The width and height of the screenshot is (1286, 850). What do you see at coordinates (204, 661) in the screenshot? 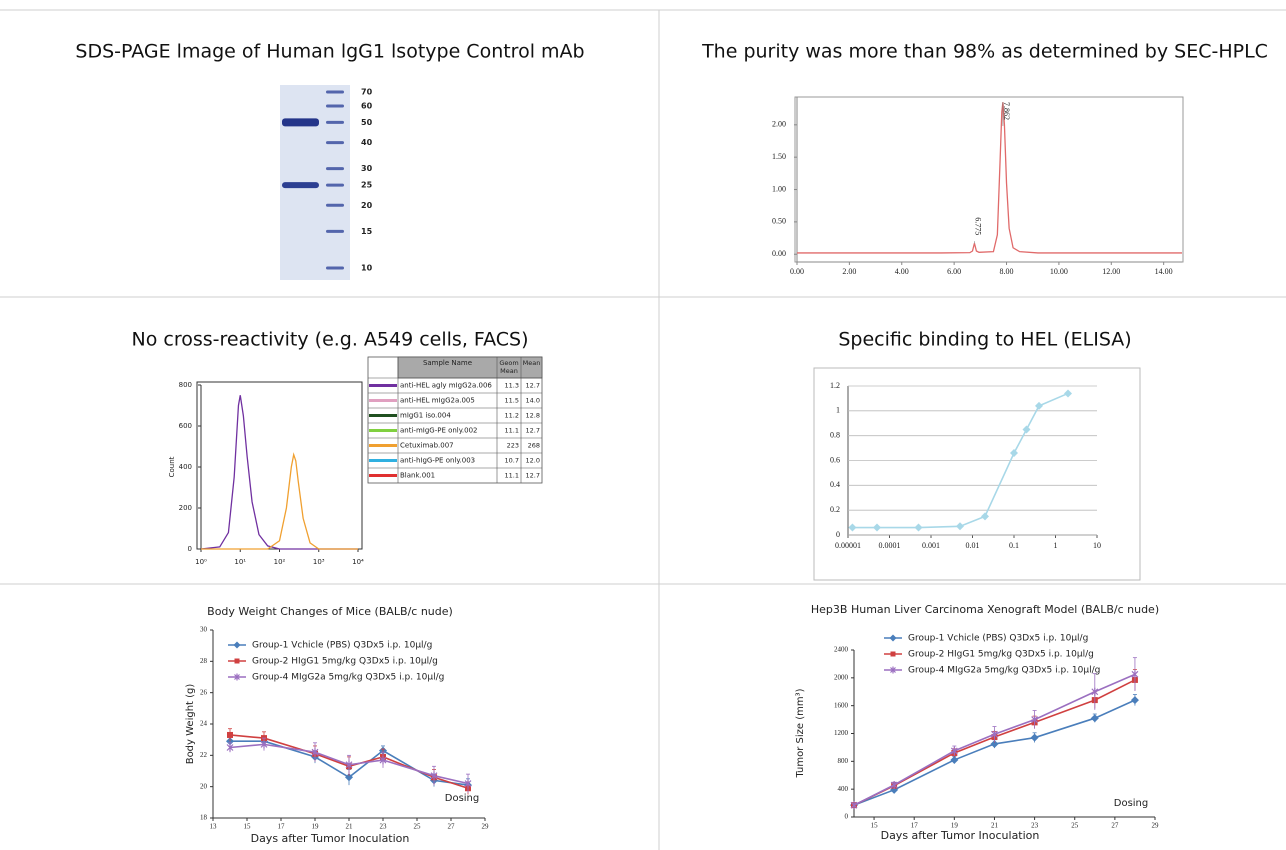
I see `y-tick-label: 28` at bounding box center [204, 661].